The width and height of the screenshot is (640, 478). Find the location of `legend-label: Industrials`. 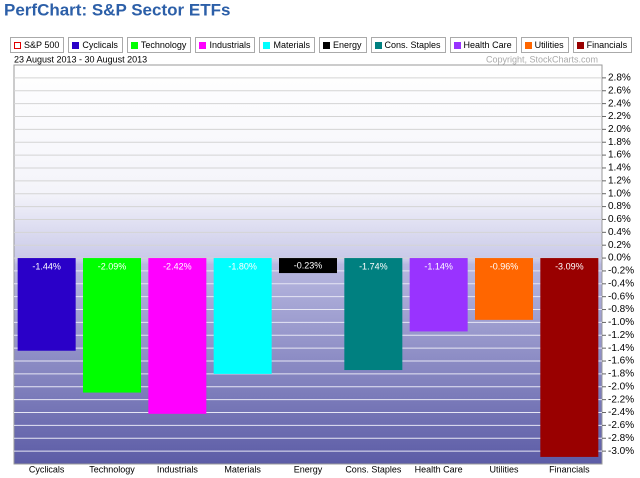

legend-label: Industrials is located at coordinates (230, 45).